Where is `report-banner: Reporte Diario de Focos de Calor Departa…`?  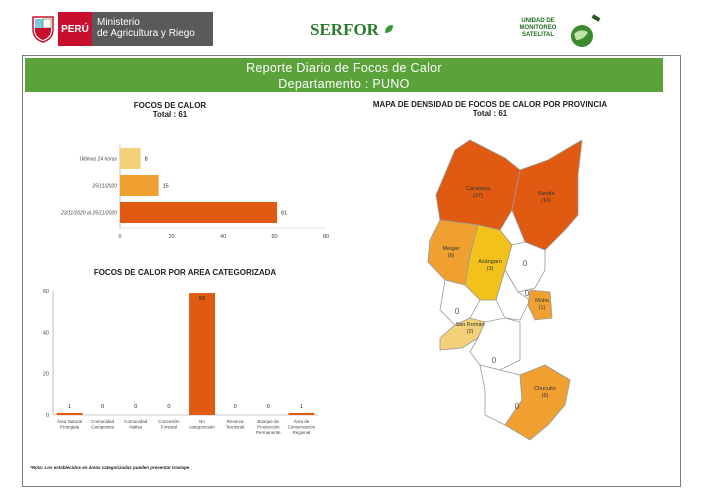
report-banner: Reporte Diario de Focos de Calor Departa… is located at coordinates (344, 75).